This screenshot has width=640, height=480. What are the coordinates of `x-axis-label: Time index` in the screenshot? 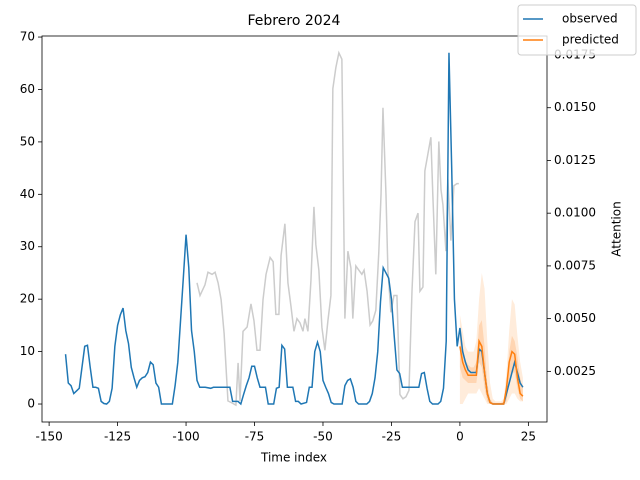 It's located at (293, 458).